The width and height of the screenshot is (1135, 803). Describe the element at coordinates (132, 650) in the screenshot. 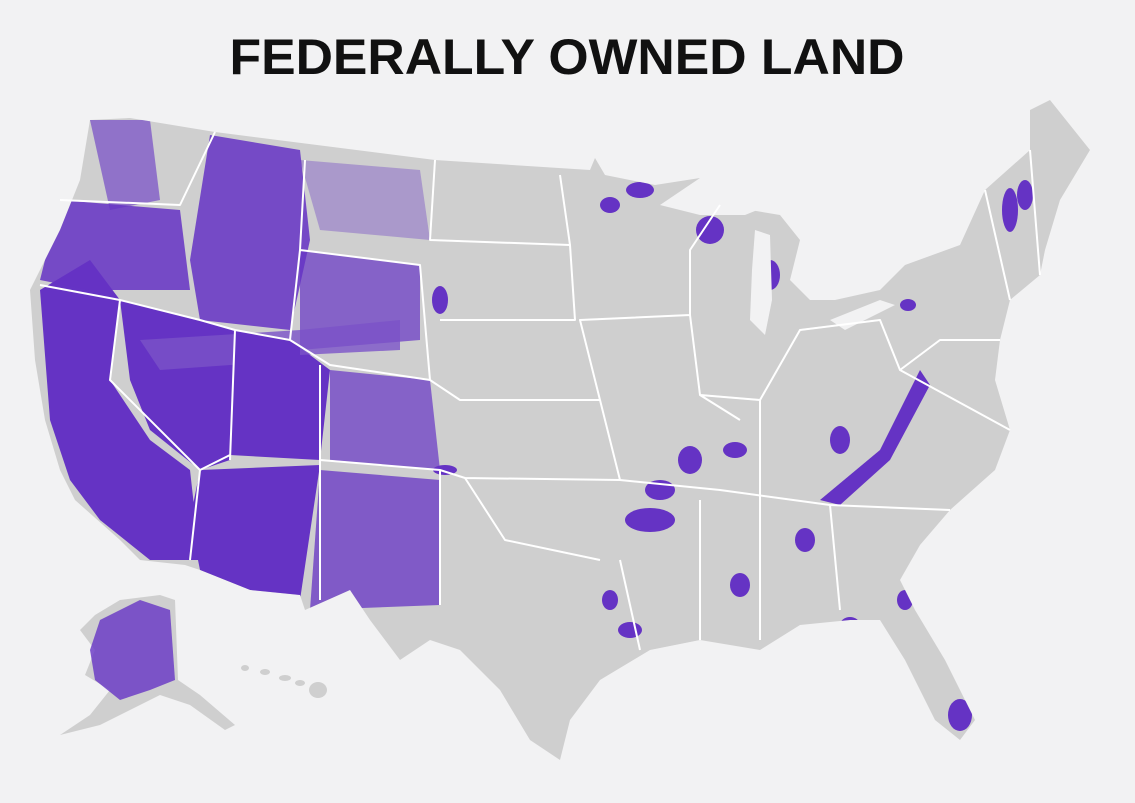

I see `alaska-federal` at that location.